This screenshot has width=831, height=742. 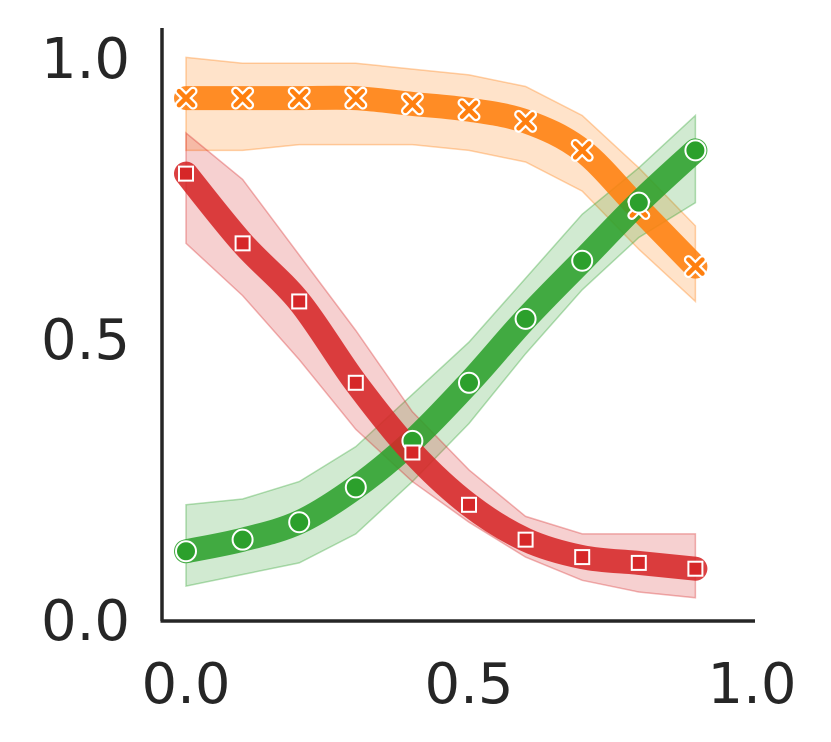 What do you see at coordinates (185, 684) in the screenshot?
I see `x-tick-label: 0.0` at bounding box center [185, 684].